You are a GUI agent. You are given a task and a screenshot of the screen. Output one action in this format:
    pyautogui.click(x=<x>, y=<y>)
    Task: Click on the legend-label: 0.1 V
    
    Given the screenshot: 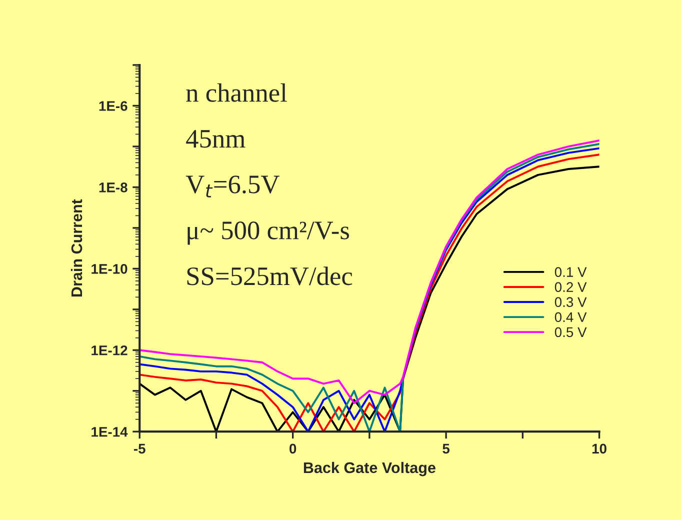 What is the action you would take?
    pyautogui.click(x=570, y=272)
    